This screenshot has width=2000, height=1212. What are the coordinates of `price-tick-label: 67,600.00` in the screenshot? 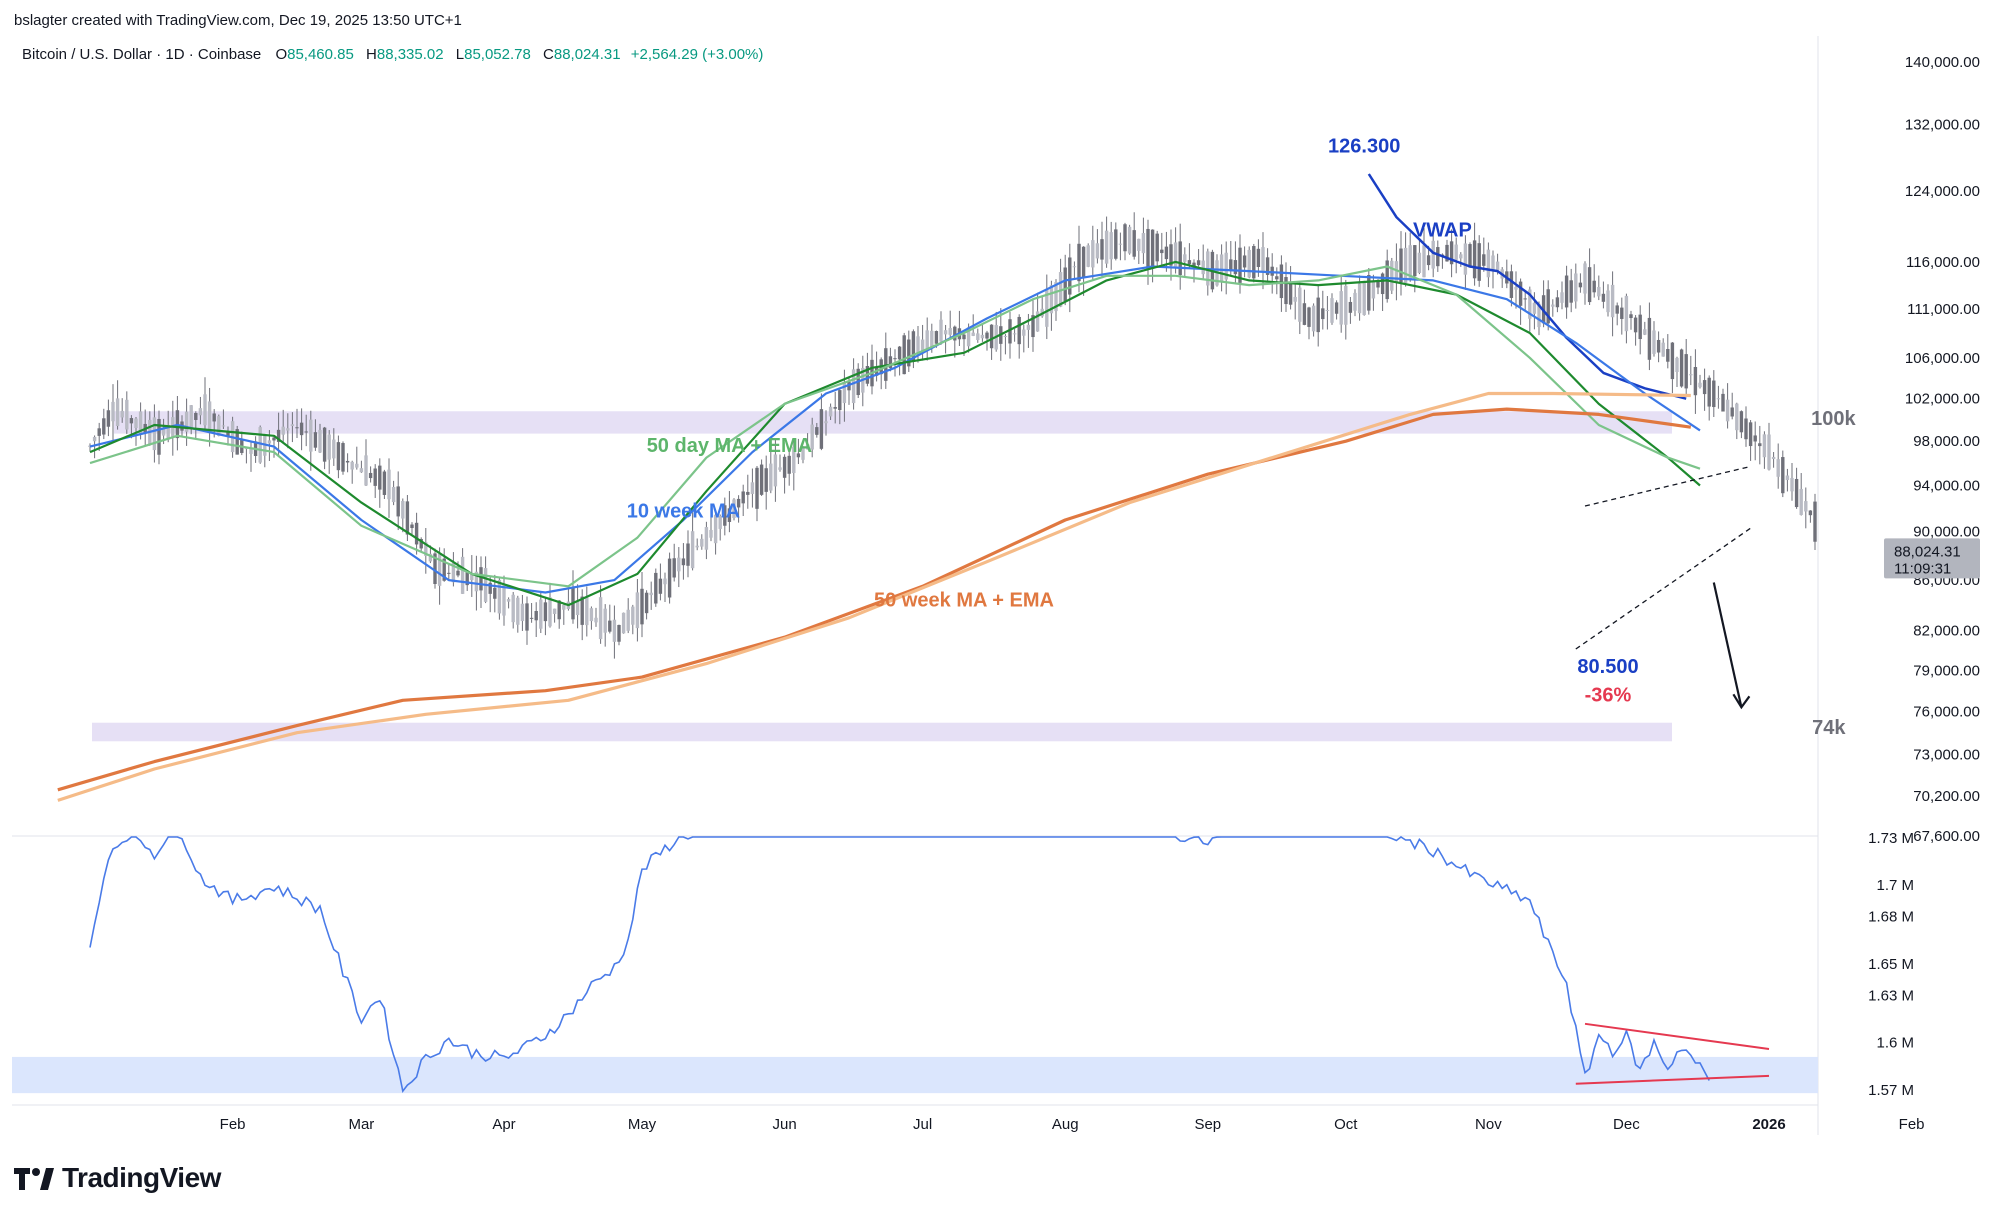 It's located at (1946, 836).